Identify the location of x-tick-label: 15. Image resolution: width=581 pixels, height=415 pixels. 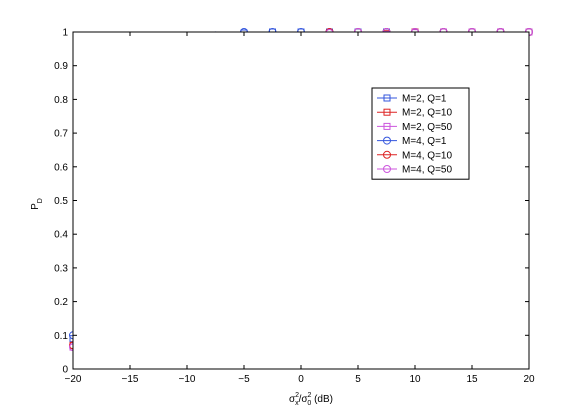
(472, 379).